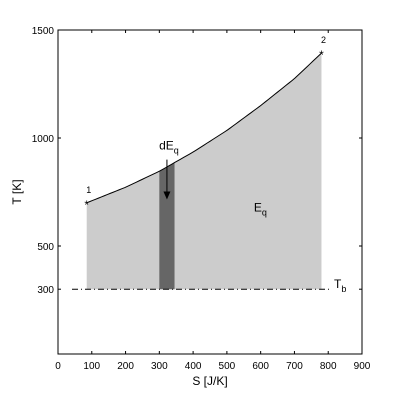 This screenshot has width=400, height=400. I want to click on y-axis-title: T [K], so click(17, 191).